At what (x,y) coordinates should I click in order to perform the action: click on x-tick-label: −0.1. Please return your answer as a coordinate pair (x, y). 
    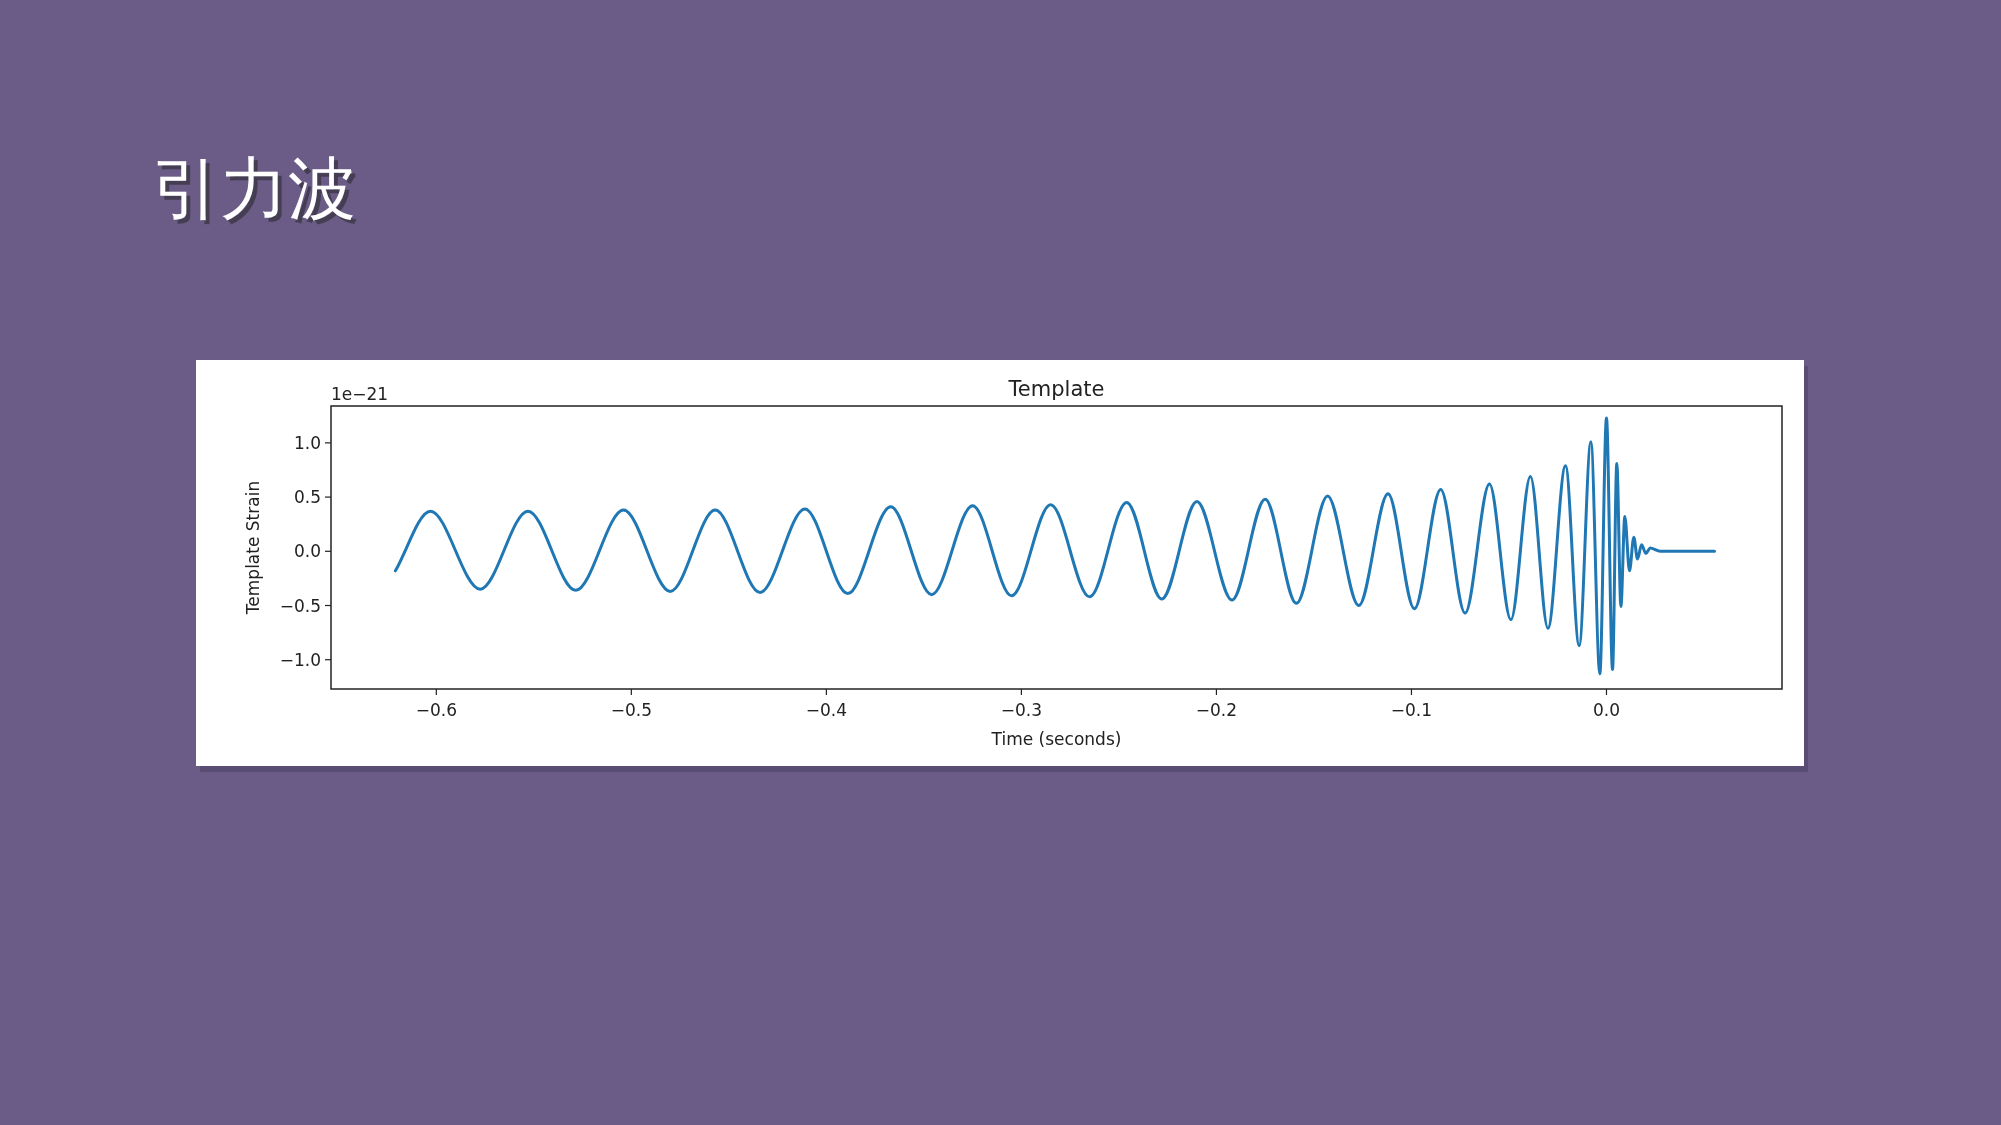
    Looking at the image, I should click on (1411, 710).